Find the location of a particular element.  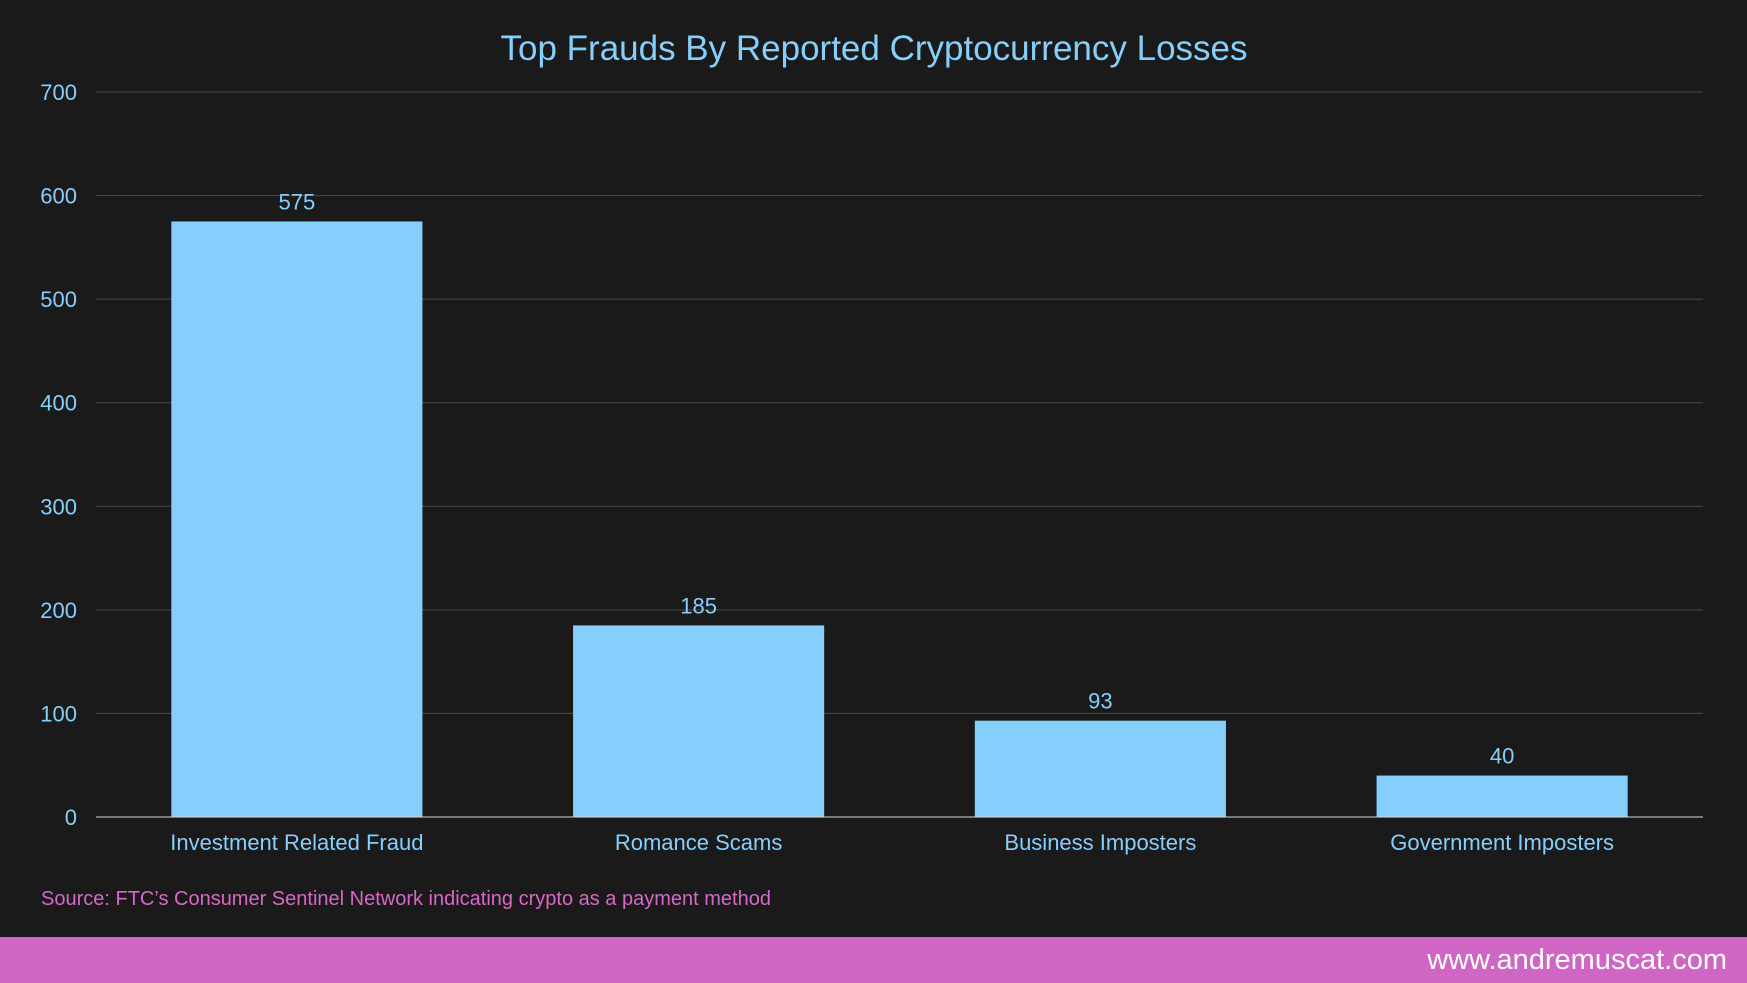

footer-band: www.andremuscat.com is located at coordinates (873, 960).